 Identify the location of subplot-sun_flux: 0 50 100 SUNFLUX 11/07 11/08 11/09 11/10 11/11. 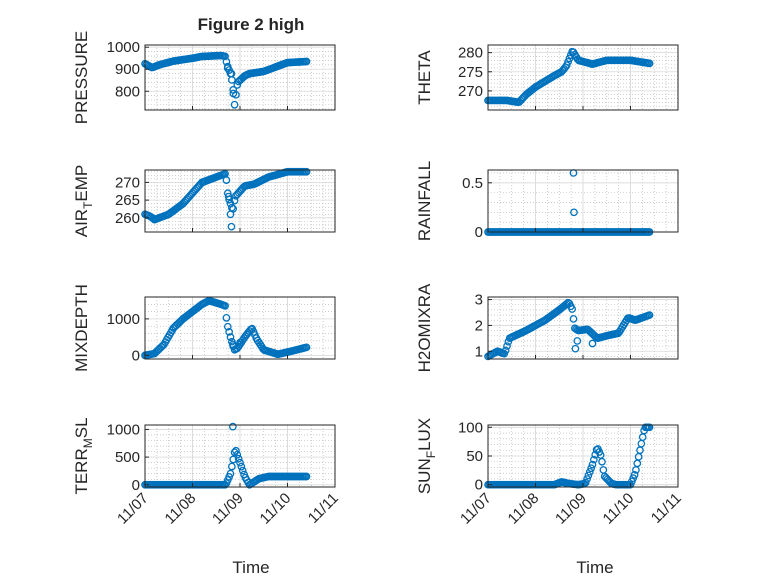
(550, 473).